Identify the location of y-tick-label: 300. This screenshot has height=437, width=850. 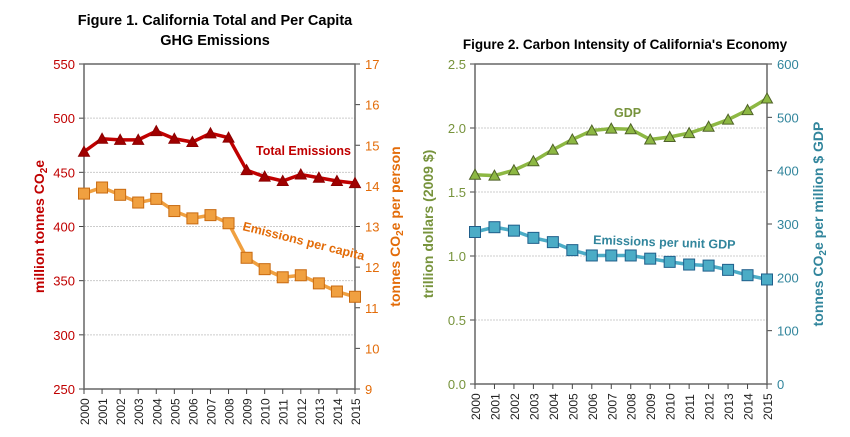
(64, 335).